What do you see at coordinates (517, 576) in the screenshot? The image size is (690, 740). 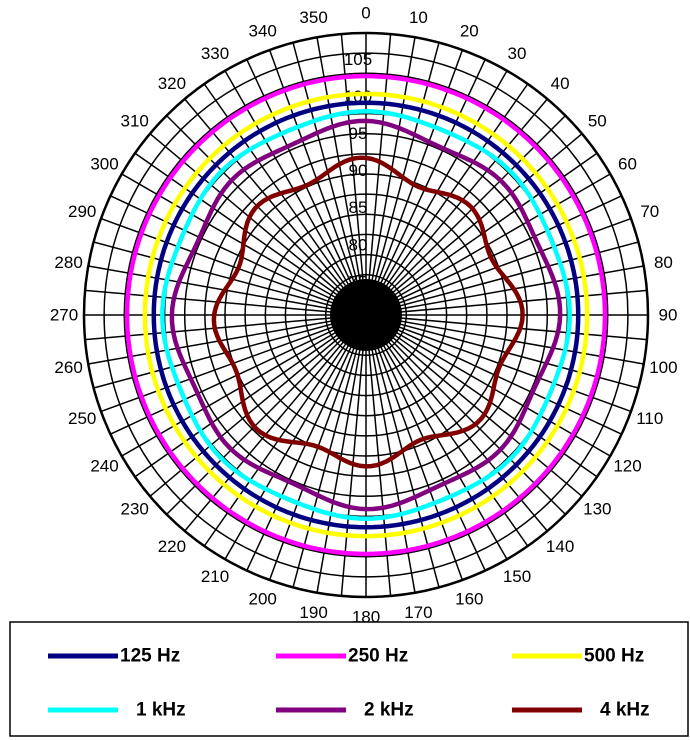 I see `angle-tick-label: 150` at bounding box center [517, 576].